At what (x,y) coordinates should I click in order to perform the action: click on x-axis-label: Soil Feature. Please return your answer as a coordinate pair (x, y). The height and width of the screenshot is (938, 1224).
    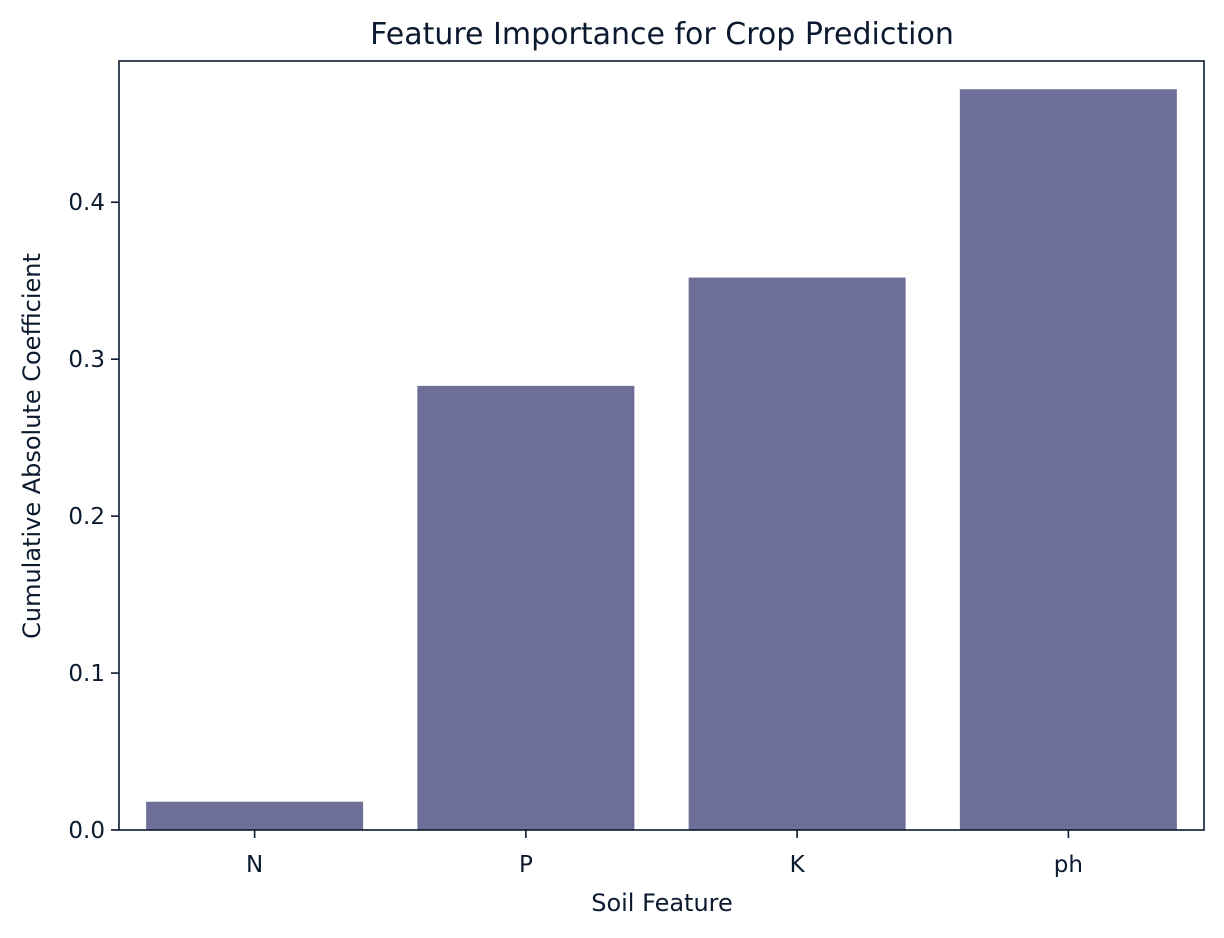
    Looking at the image, I should click on (662, 903).